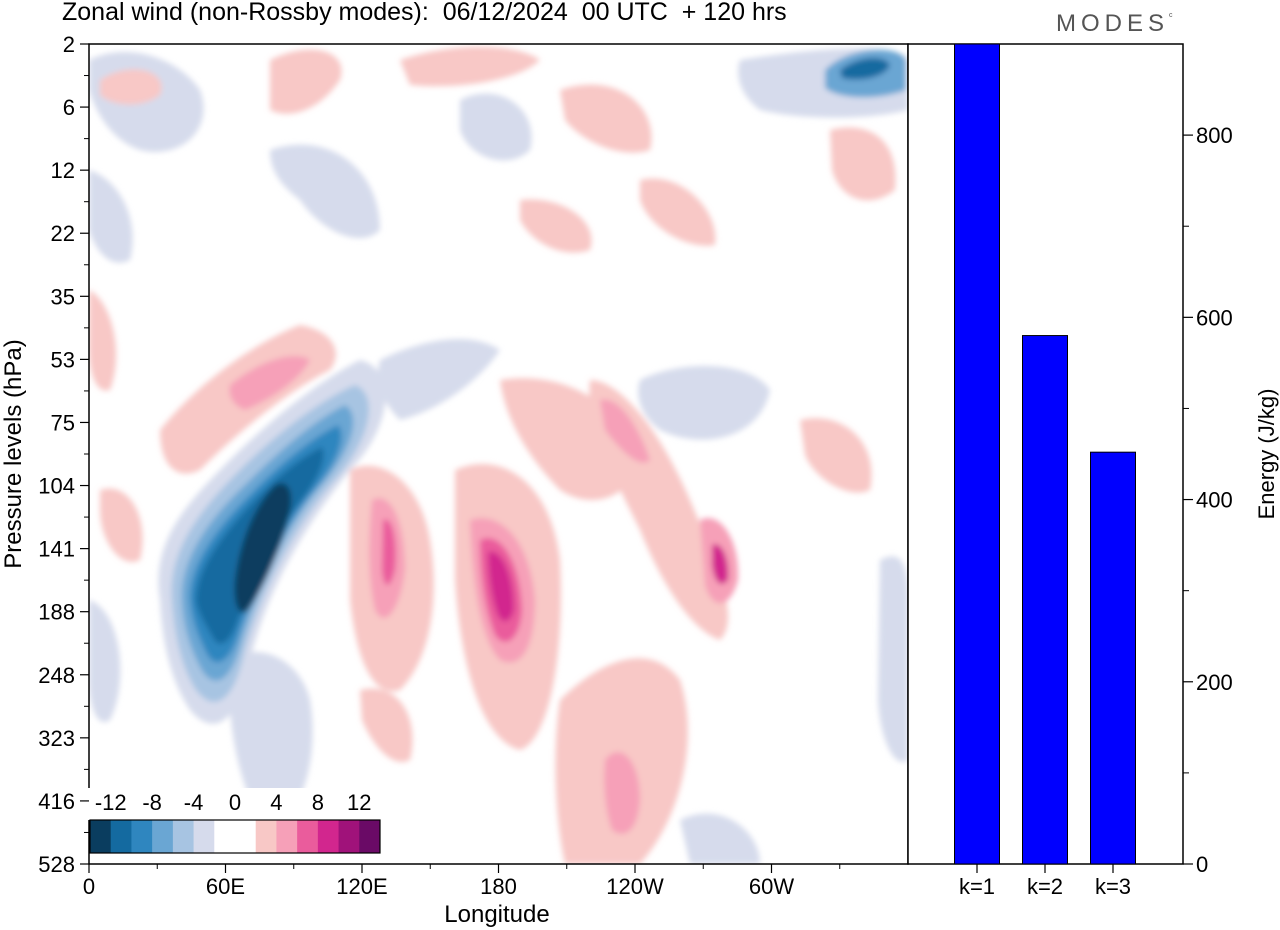  What do you see at coordinates (462, 881) in the screenshot?
I see `heatmap-x-axis: 0 60E 120E 180 120W 60W` at bounding box center [462, 881].